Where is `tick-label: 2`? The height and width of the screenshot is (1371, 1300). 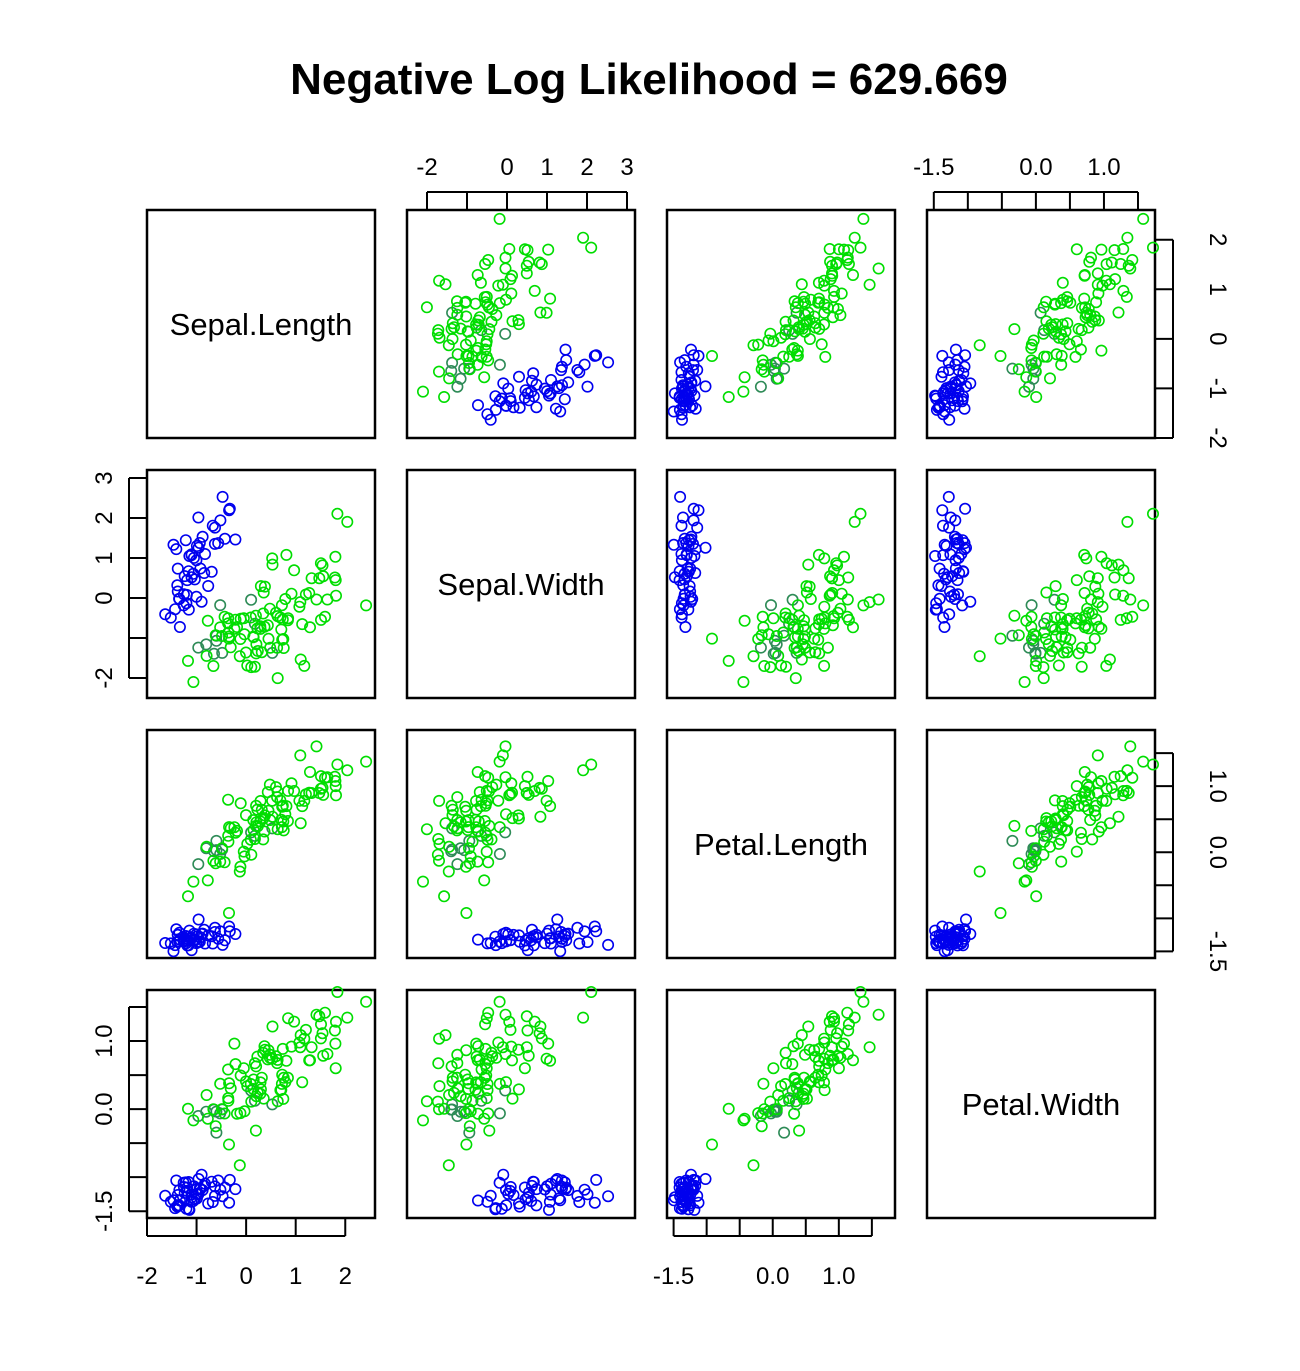 tick-label: 2 is located at coordinates (345, 1276).